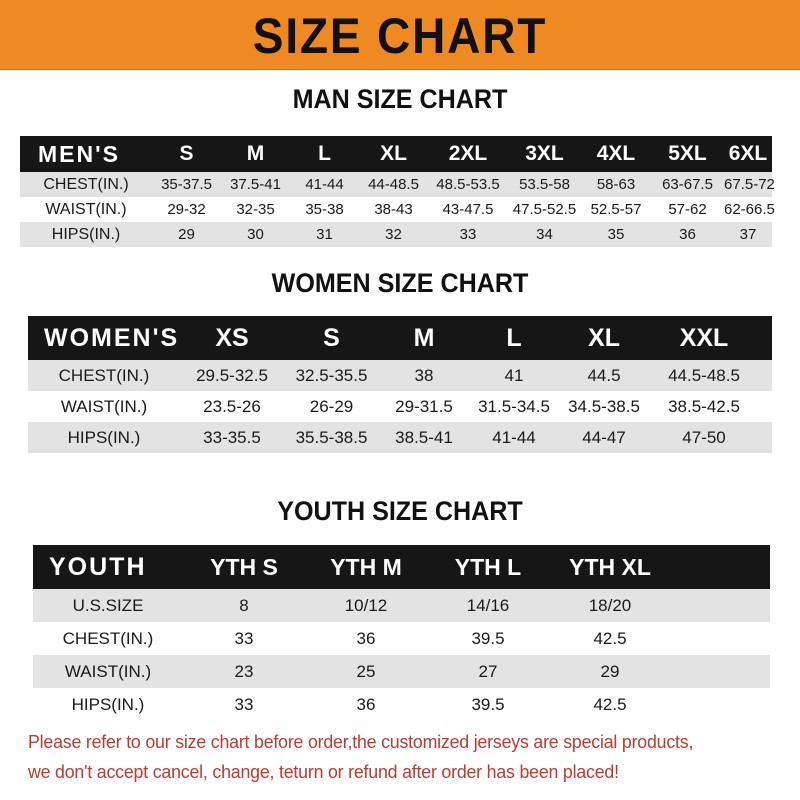 The height and width of the screenshot is (800, 800). What do you see at coordinates (749, 184) in the screenshot?
I see `man-cell: 67.5-72` at bounding box center [749, 184].